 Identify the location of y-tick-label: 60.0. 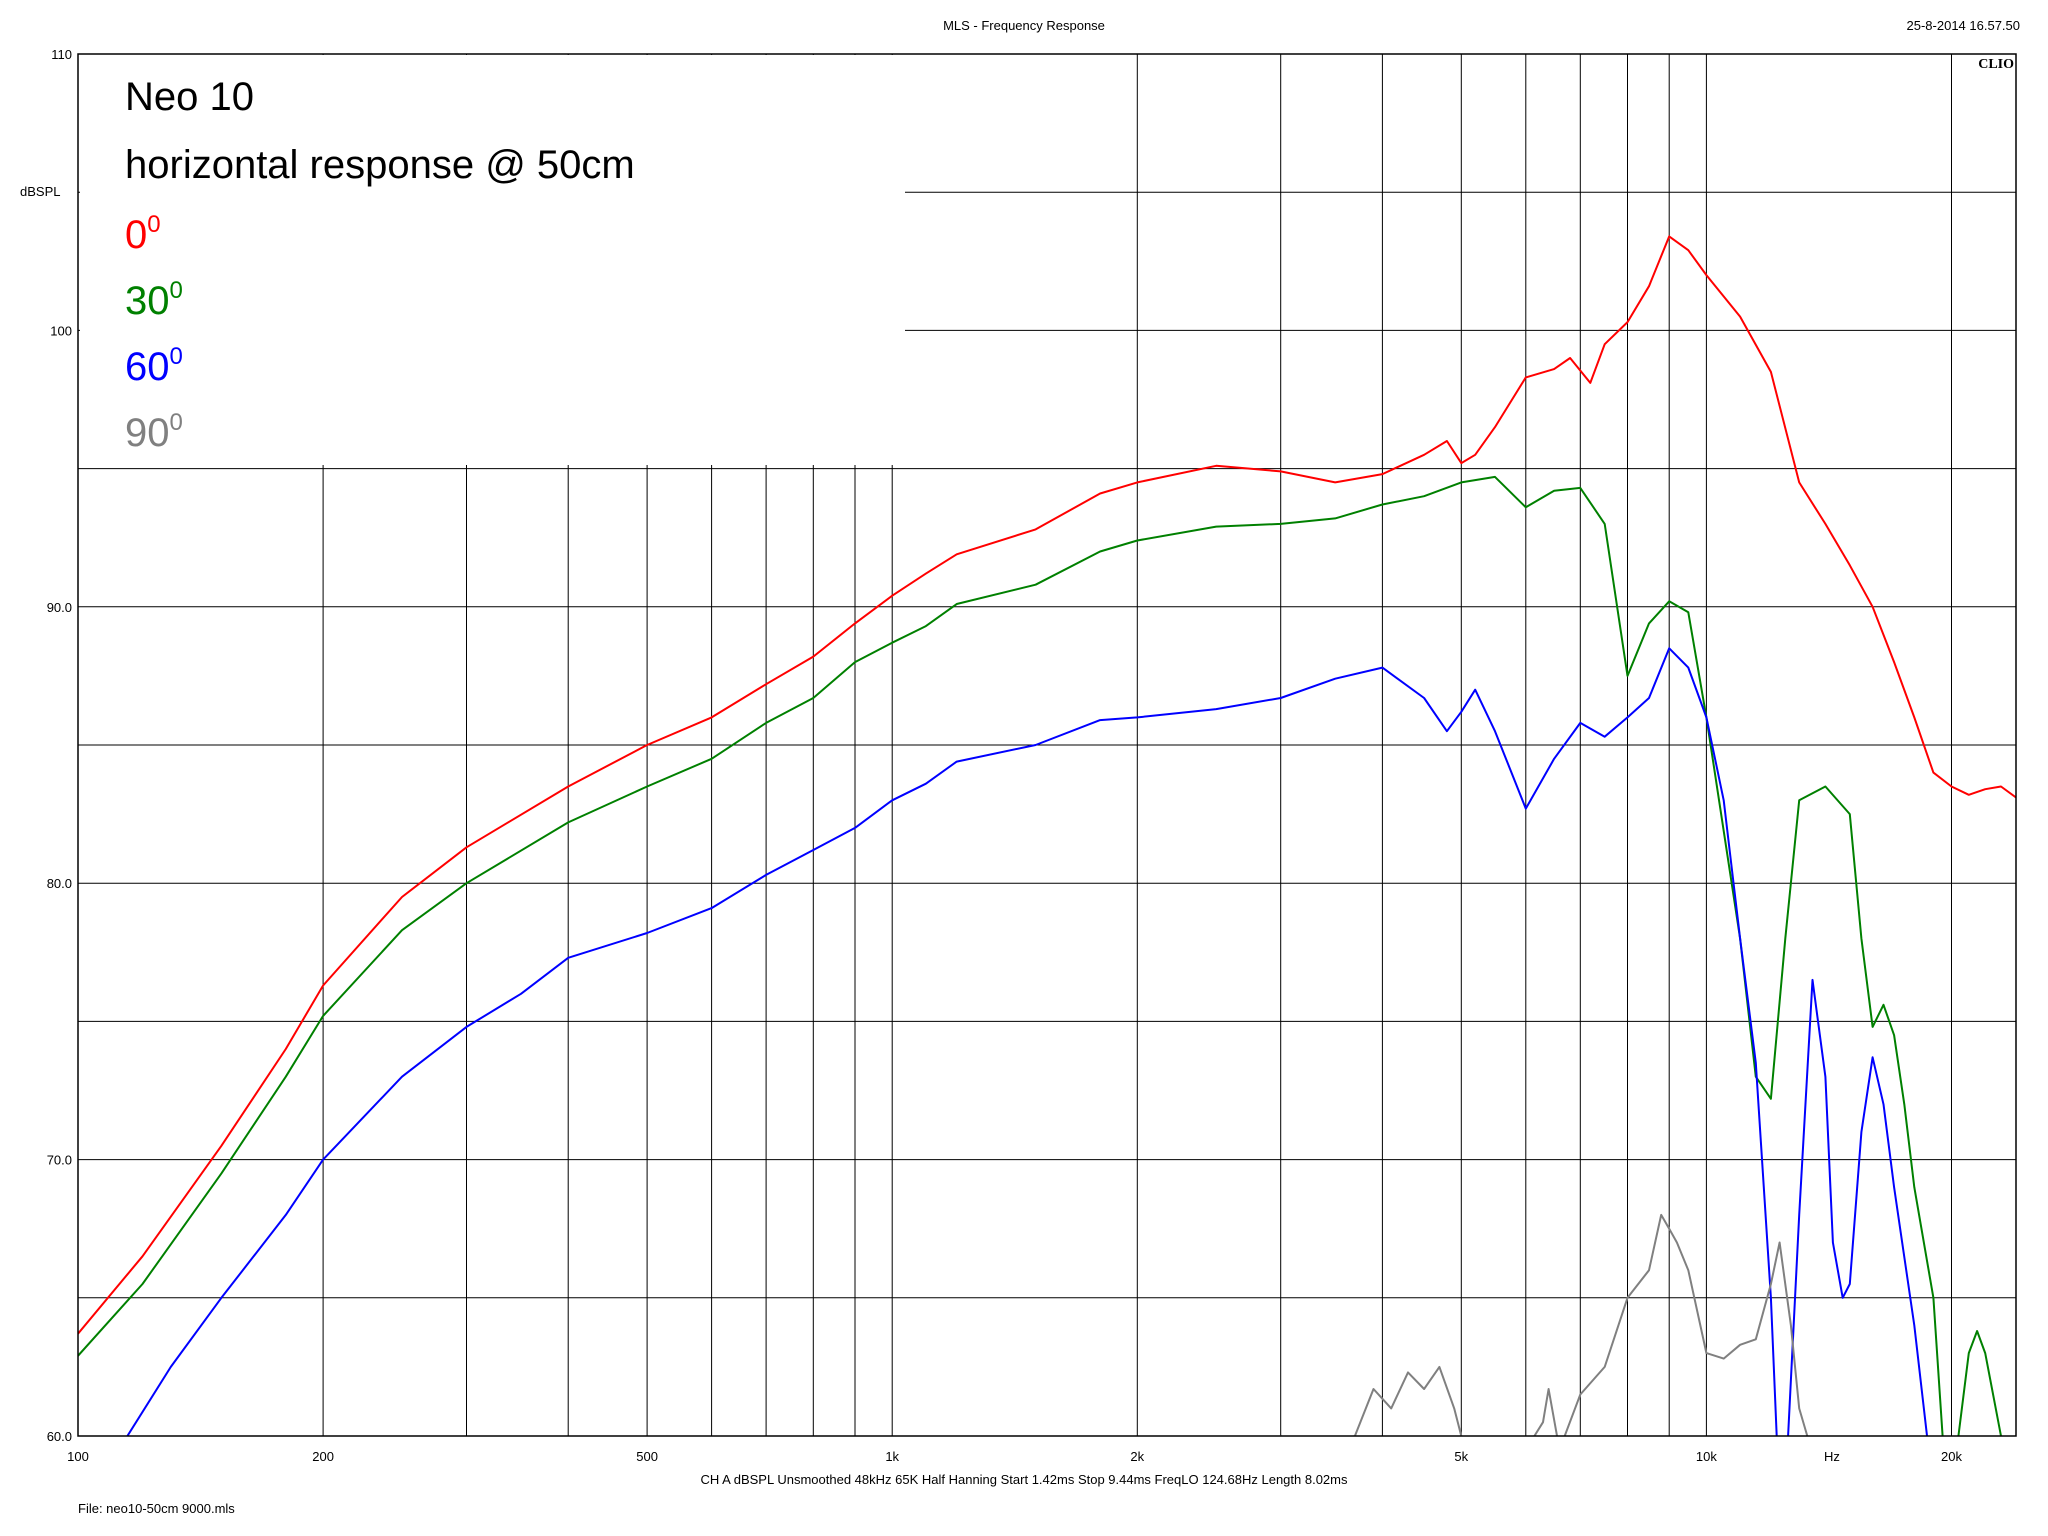
(59, 1436).